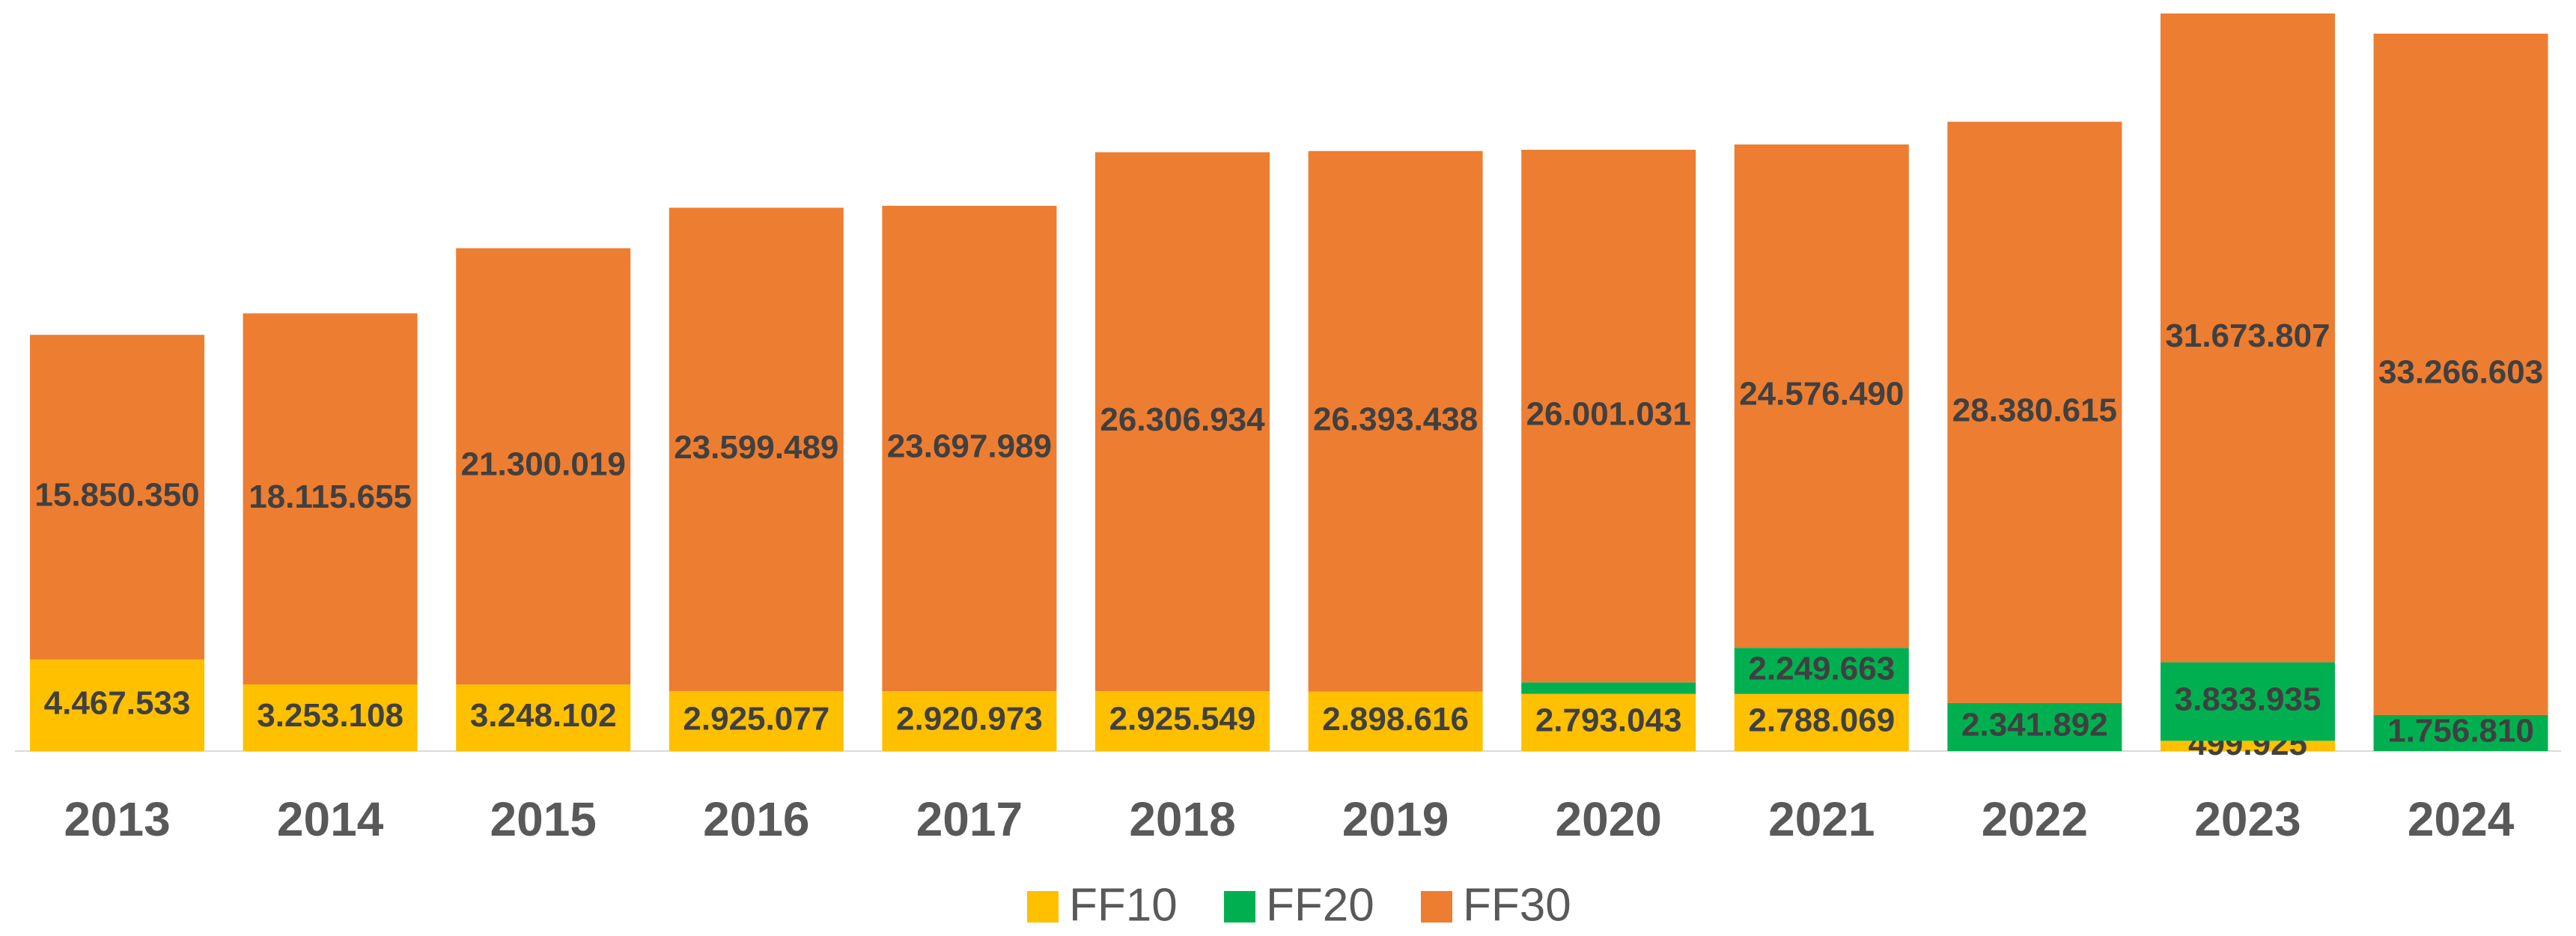  Describe the element at coordinates (1395, 819) in the screenshot. I see `x-tick-label: 2019` at that location.